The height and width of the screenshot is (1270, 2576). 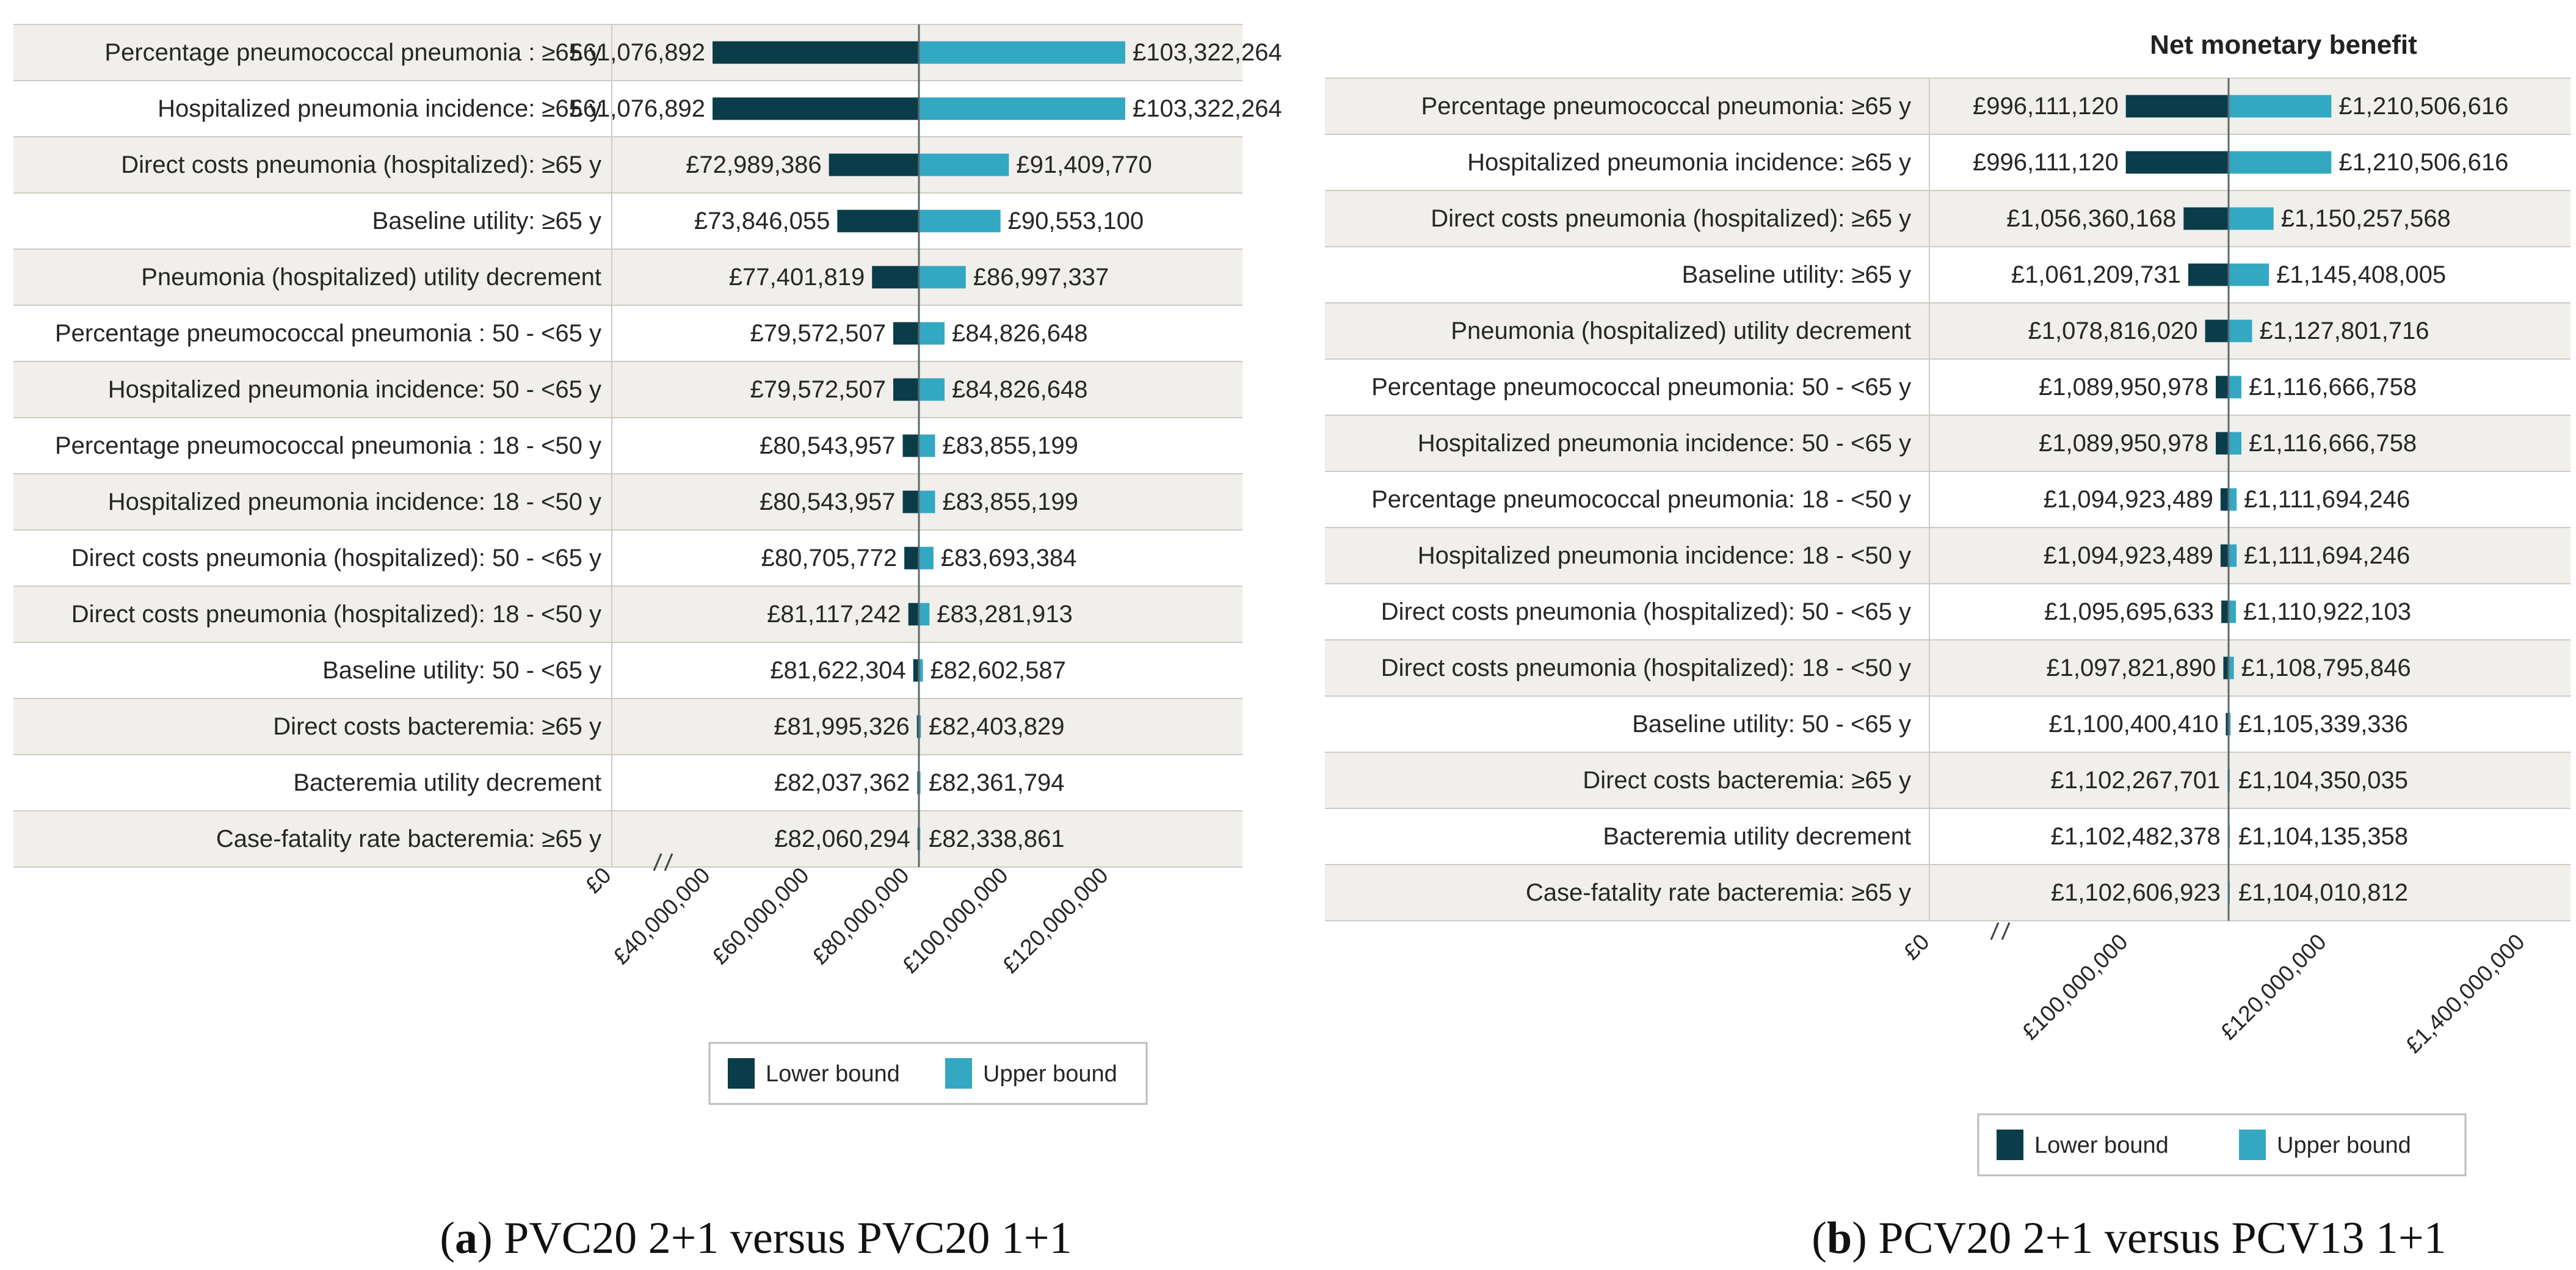 I want to click on lower-bound-label: £1,102,606,923, so click(x=2136, y=893).